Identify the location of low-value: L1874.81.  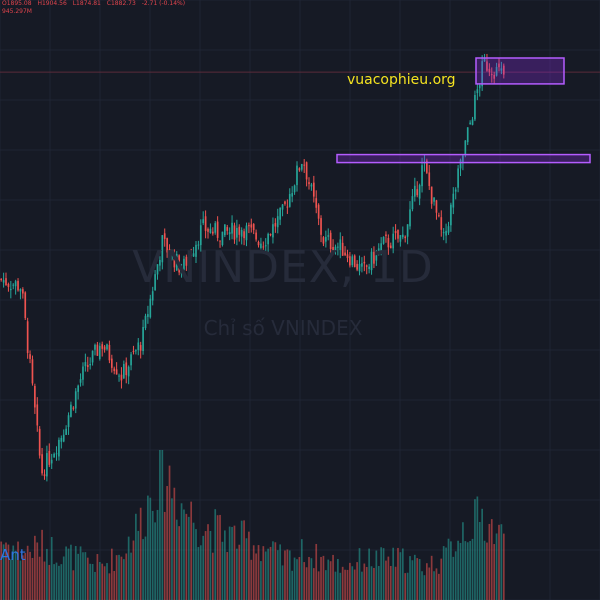
(86, 3).